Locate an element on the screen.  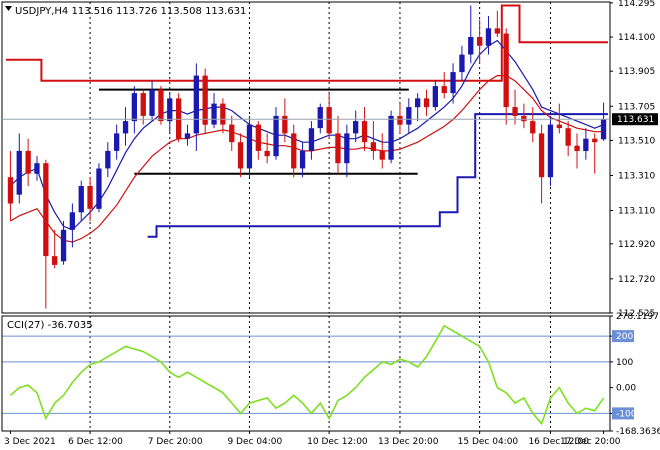
cci-axis: 278.1197 200 100 0.00 -100 -168.3636 is located at coordinates (635, 374).